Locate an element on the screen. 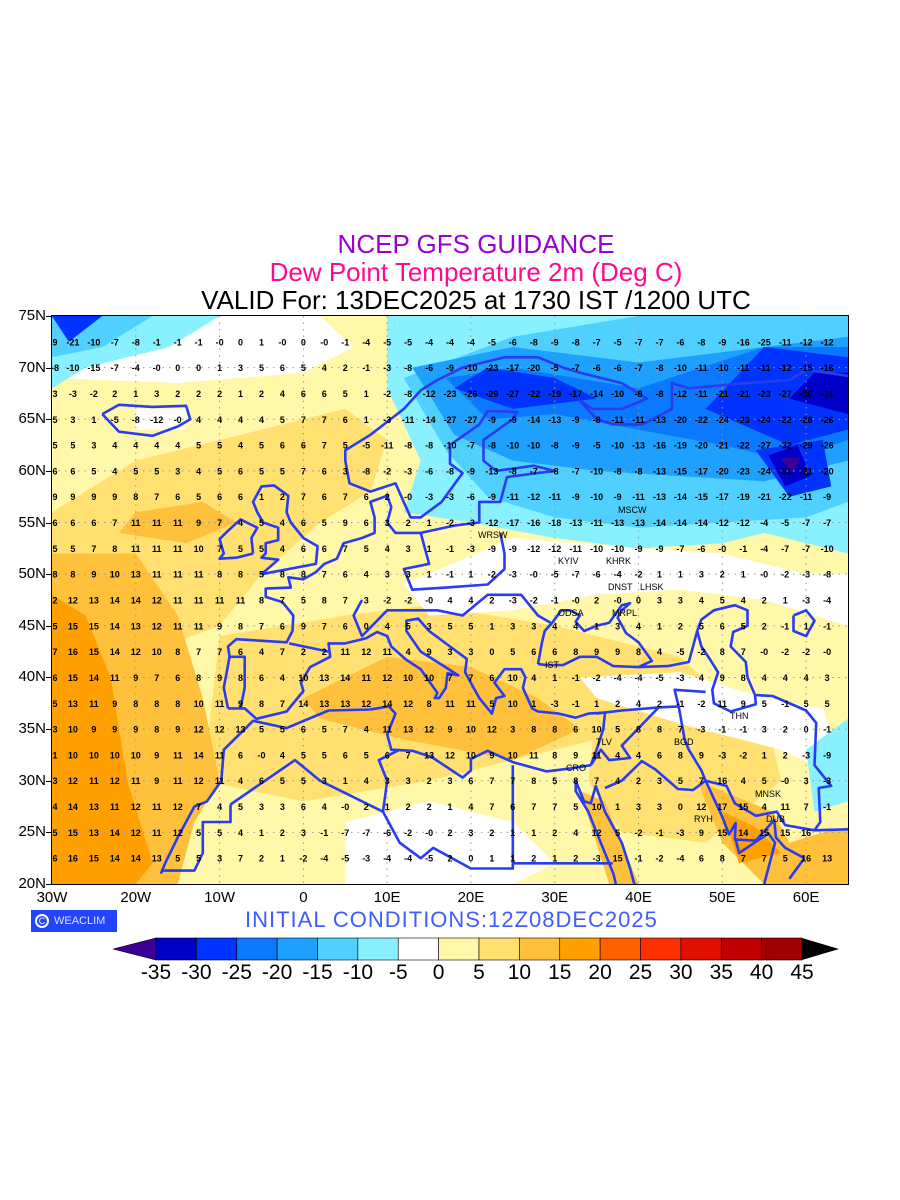 Image resolution: width=900 pixels, height=1200 pixels. grid-value: -4 is located at coordinates (827, 601).